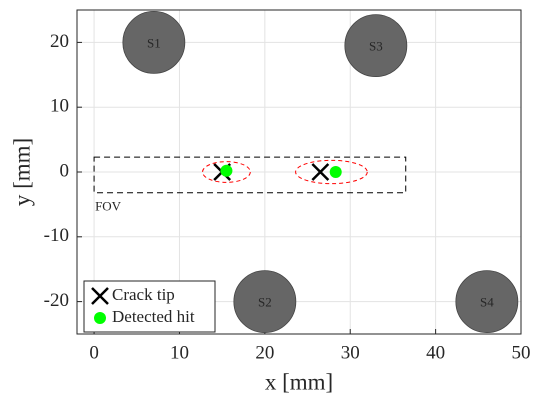 Image resolution: width=535 pixels, height=402 pixels. Describe the element at coordinates (153, 316) in the screenshot. I see `legend-label: Detected hit` at that location.